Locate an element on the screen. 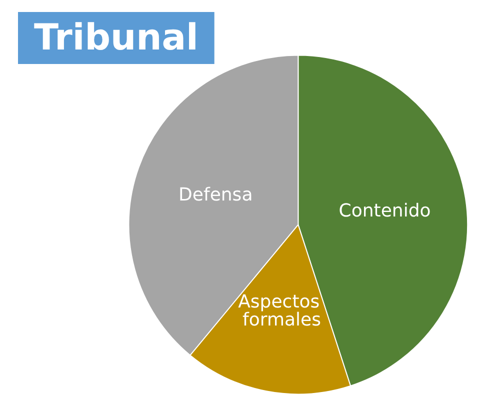  slice-label: Aspectos formales is located at coordinates (282, 310).